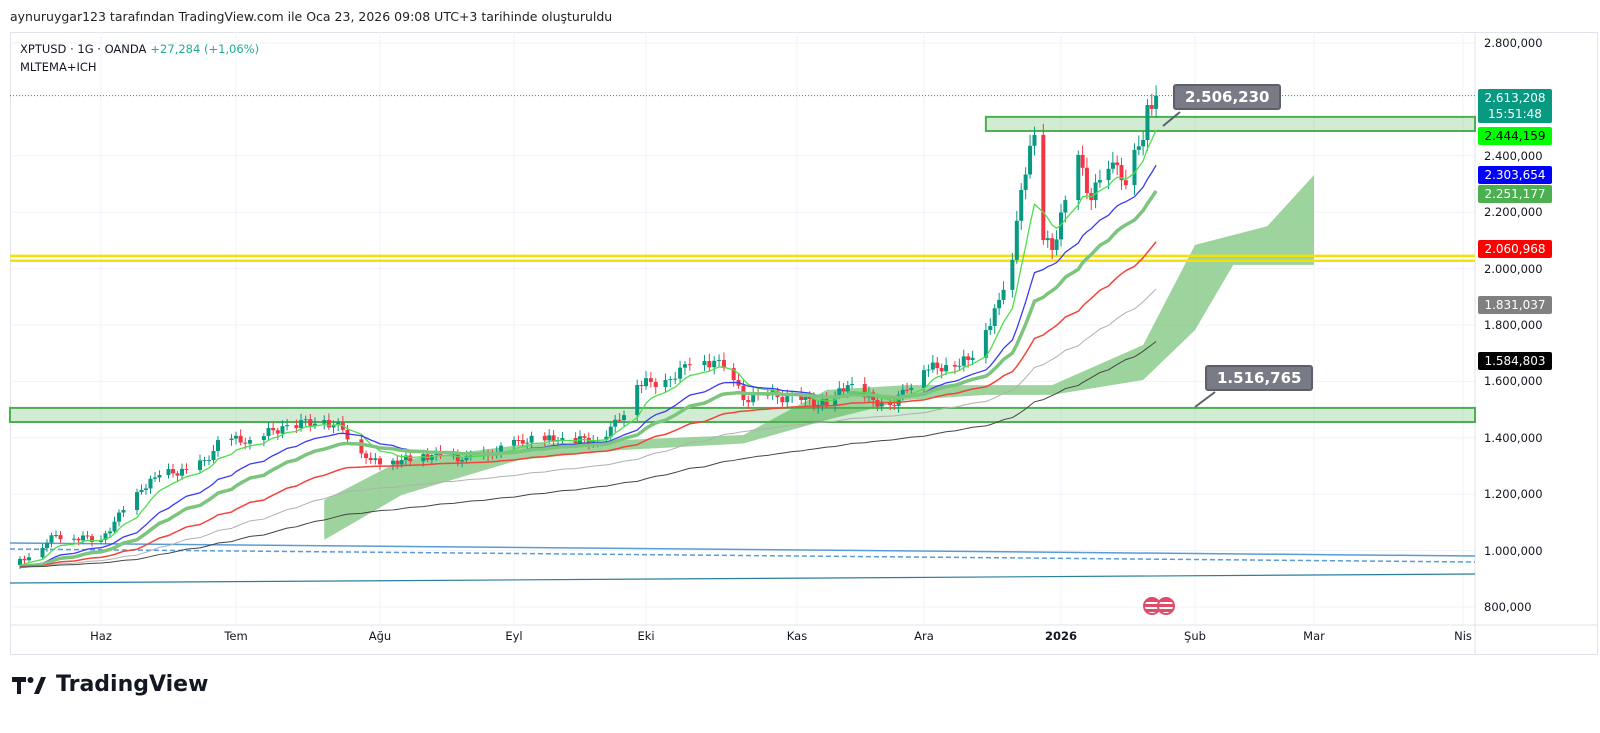 The width and height of the screenshot is (1600, 733). What do you see at coordinates (1513, 550) in the screenshot?
I see `price-axis-label: 1.000,000` at bounding box center [1513, 550].